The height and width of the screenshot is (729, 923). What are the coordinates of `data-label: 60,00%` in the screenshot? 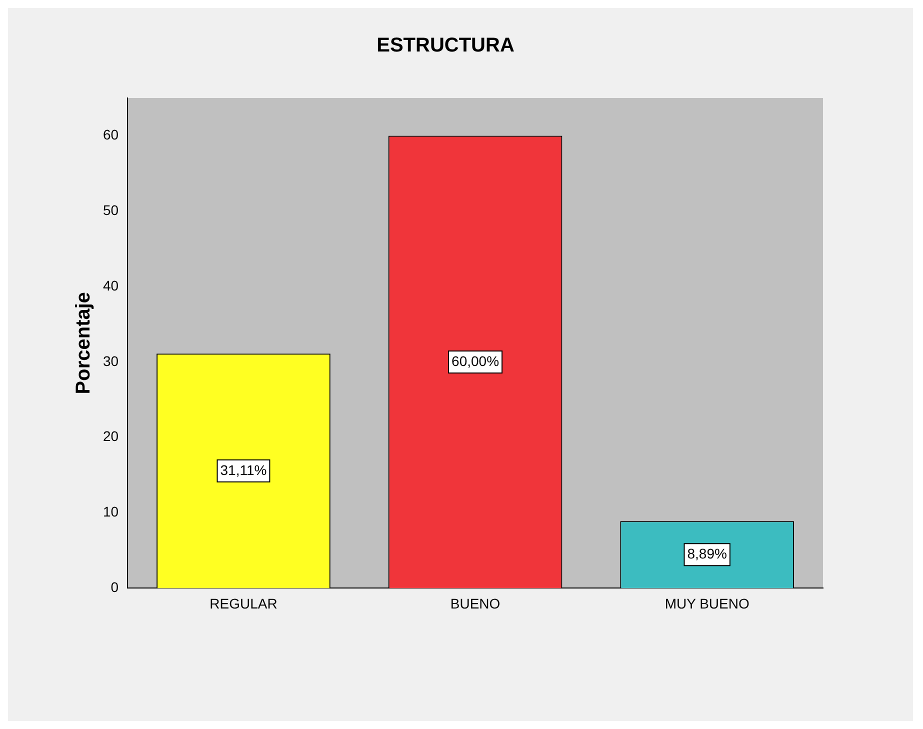 It's located at (476, 360).